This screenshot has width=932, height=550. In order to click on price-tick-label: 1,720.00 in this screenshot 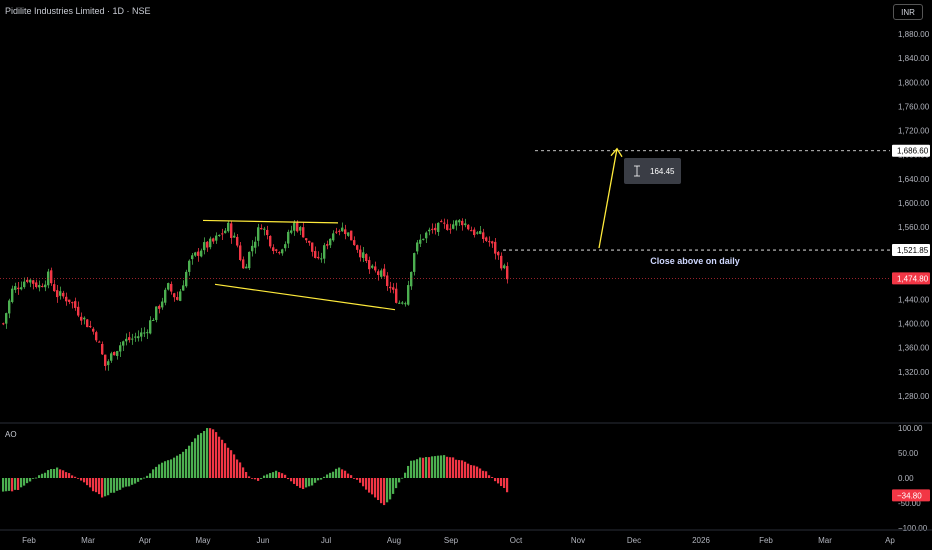, I will do `click(914, 131)`.